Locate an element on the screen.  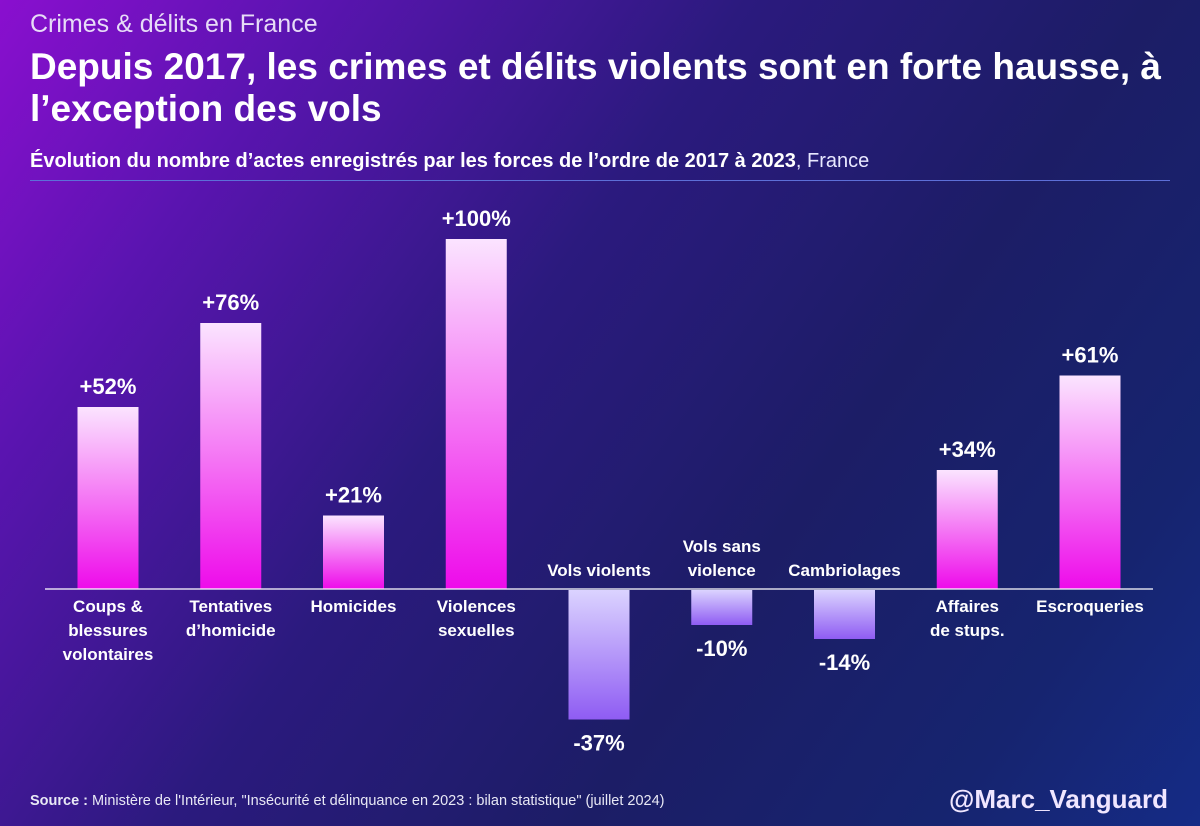
category-label: Vols violents is located at coordinates (599, 570).